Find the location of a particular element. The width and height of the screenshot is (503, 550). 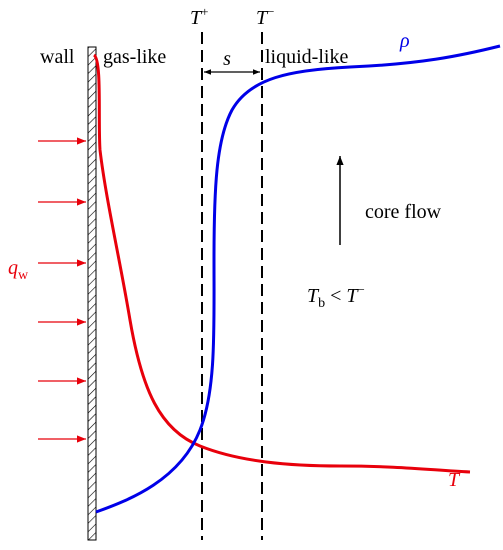

density-label: ρ is located at coordinates (404, 41).